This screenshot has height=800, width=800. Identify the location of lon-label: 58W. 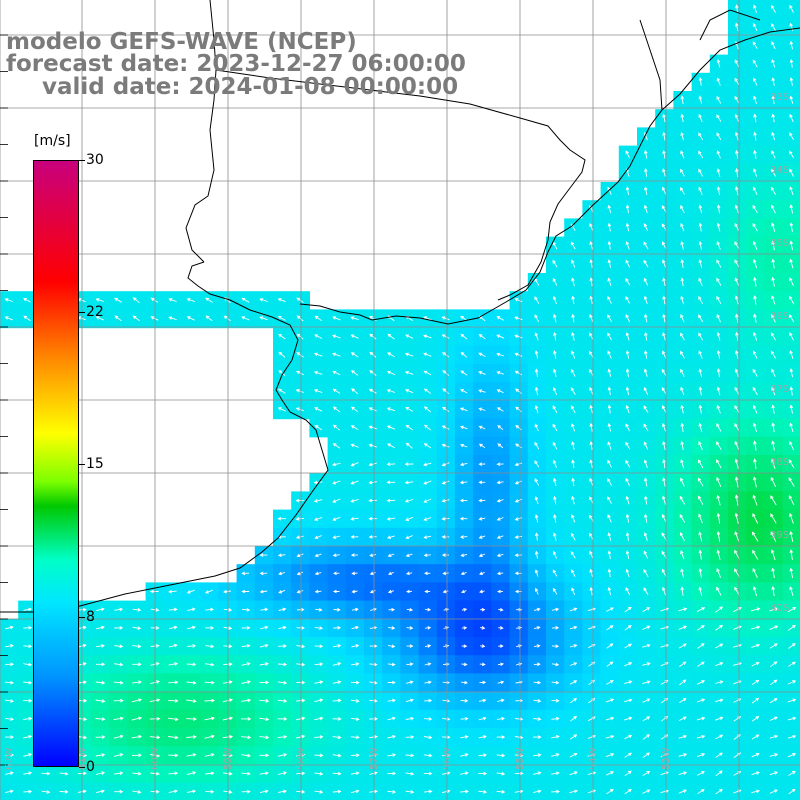
(301, 758).